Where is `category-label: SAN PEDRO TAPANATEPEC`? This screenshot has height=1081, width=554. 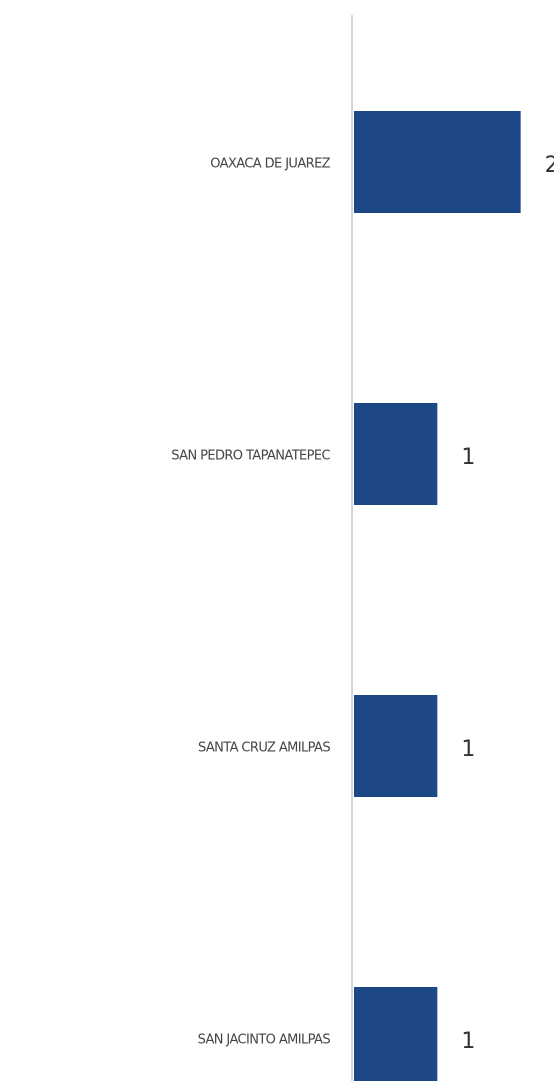
category-label: SAN PEDRO TAPANATEPEC is located at coordinates (250, 456).